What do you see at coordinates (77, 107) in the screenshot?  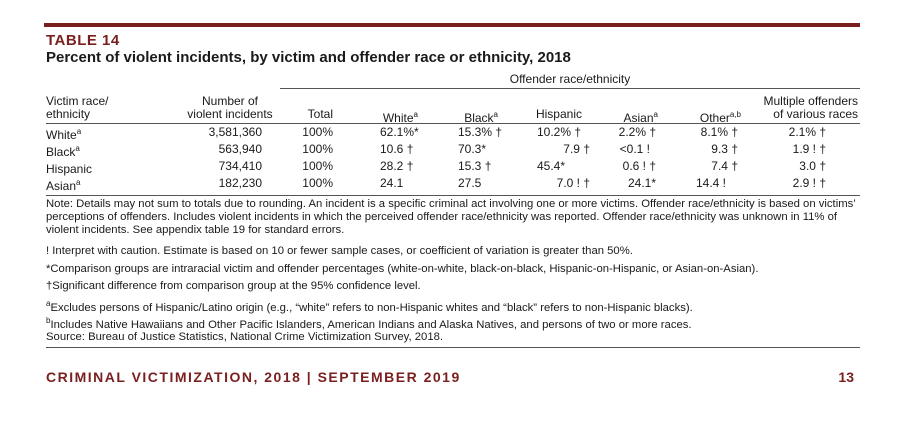 I see `header-victim: Victim race/ ethnicity` at bounding box center [77, 107].